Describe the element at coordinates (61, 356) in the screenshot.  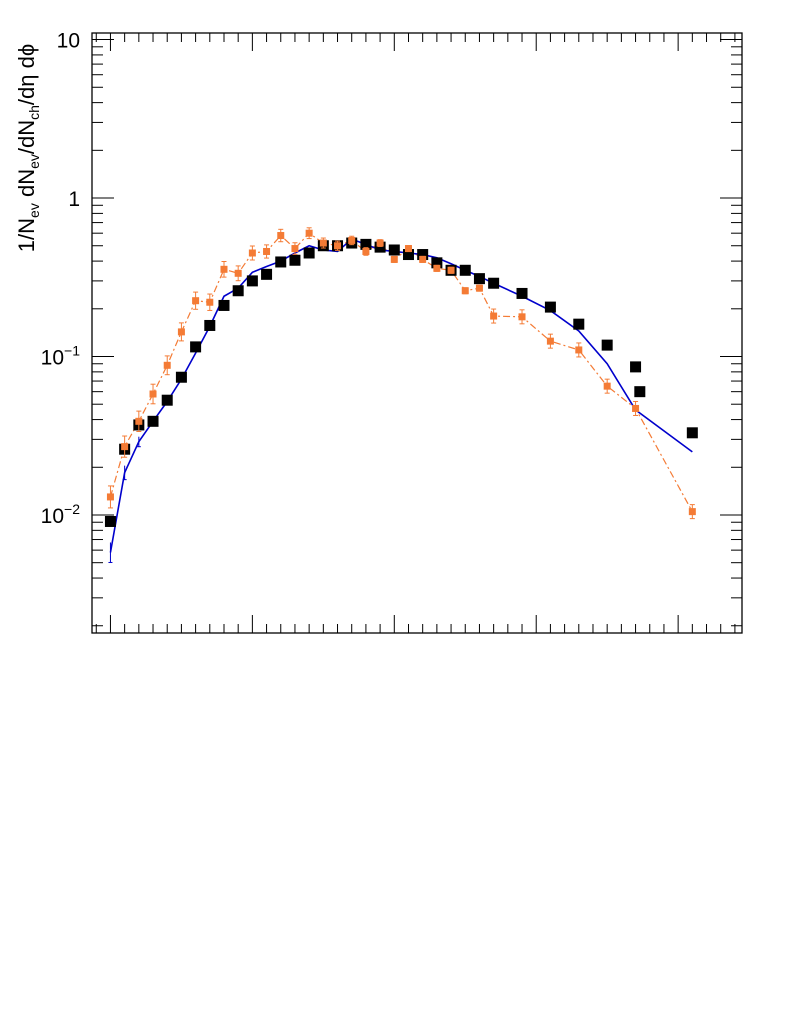
I see `y-tick-label: 10⁻¹` at that location.